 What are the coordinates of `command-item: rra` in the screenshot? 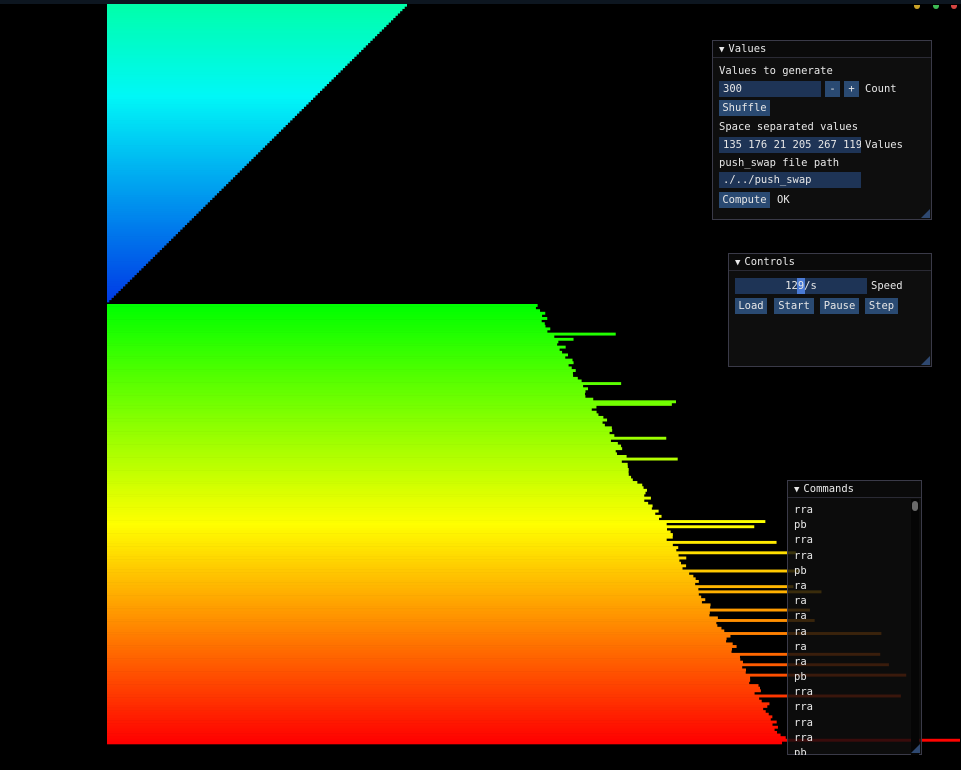 It's located at (803, 722).